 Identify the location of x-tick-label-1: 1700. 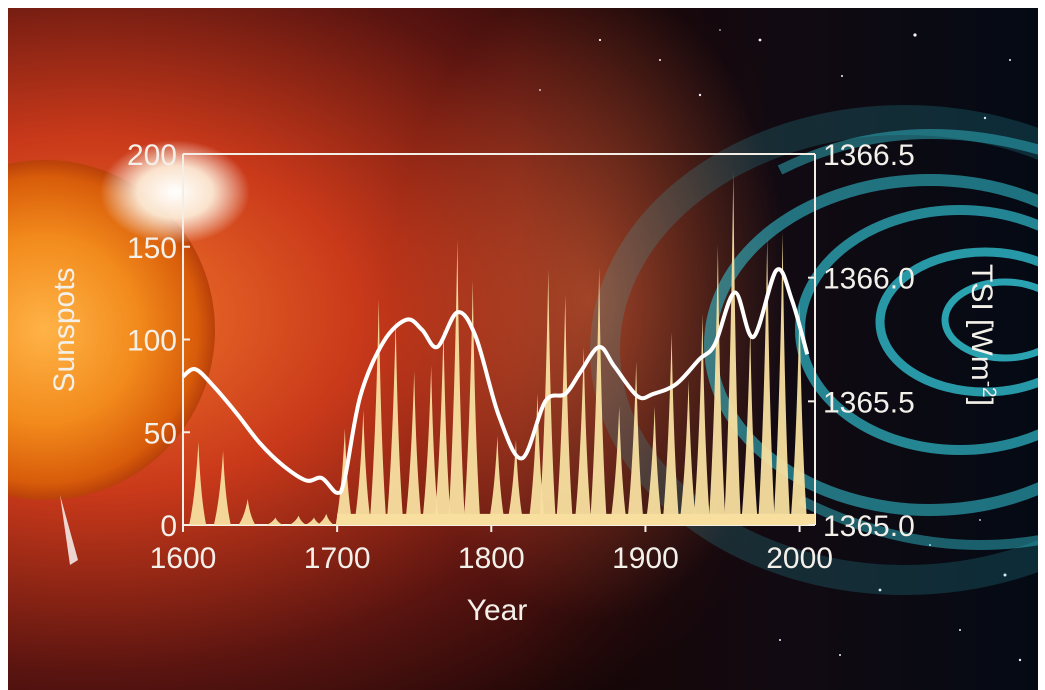
(337, 558).